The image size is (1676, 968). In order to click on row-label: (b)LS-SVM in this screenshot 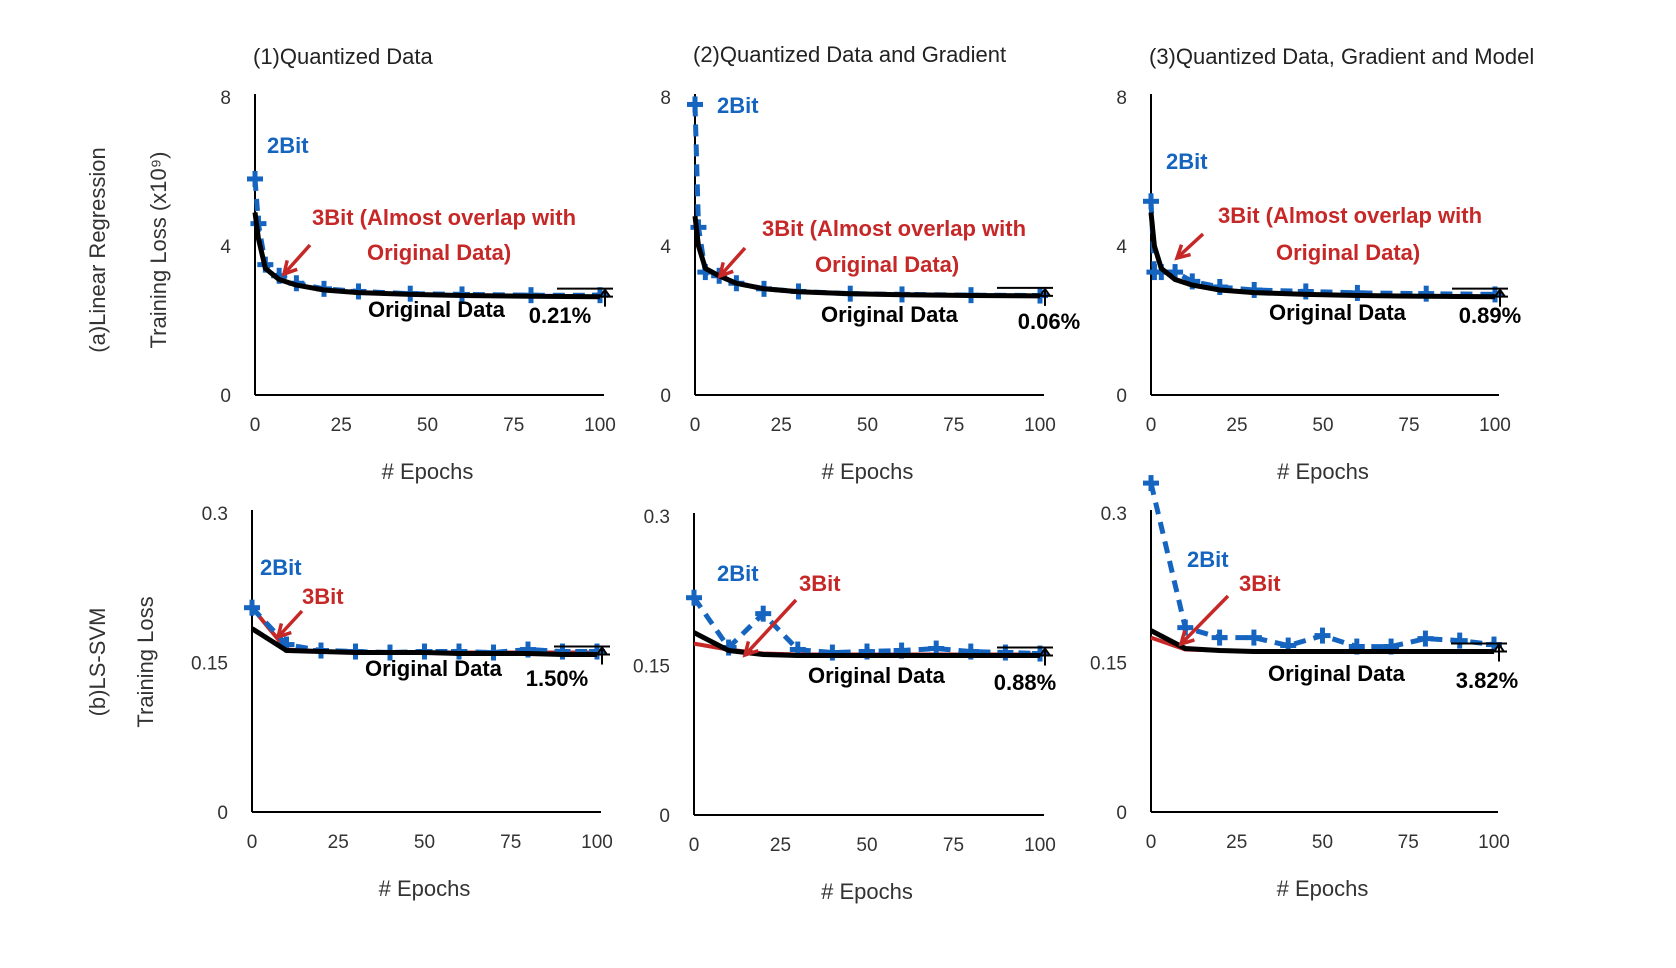, I will do `click(97, 662)`.